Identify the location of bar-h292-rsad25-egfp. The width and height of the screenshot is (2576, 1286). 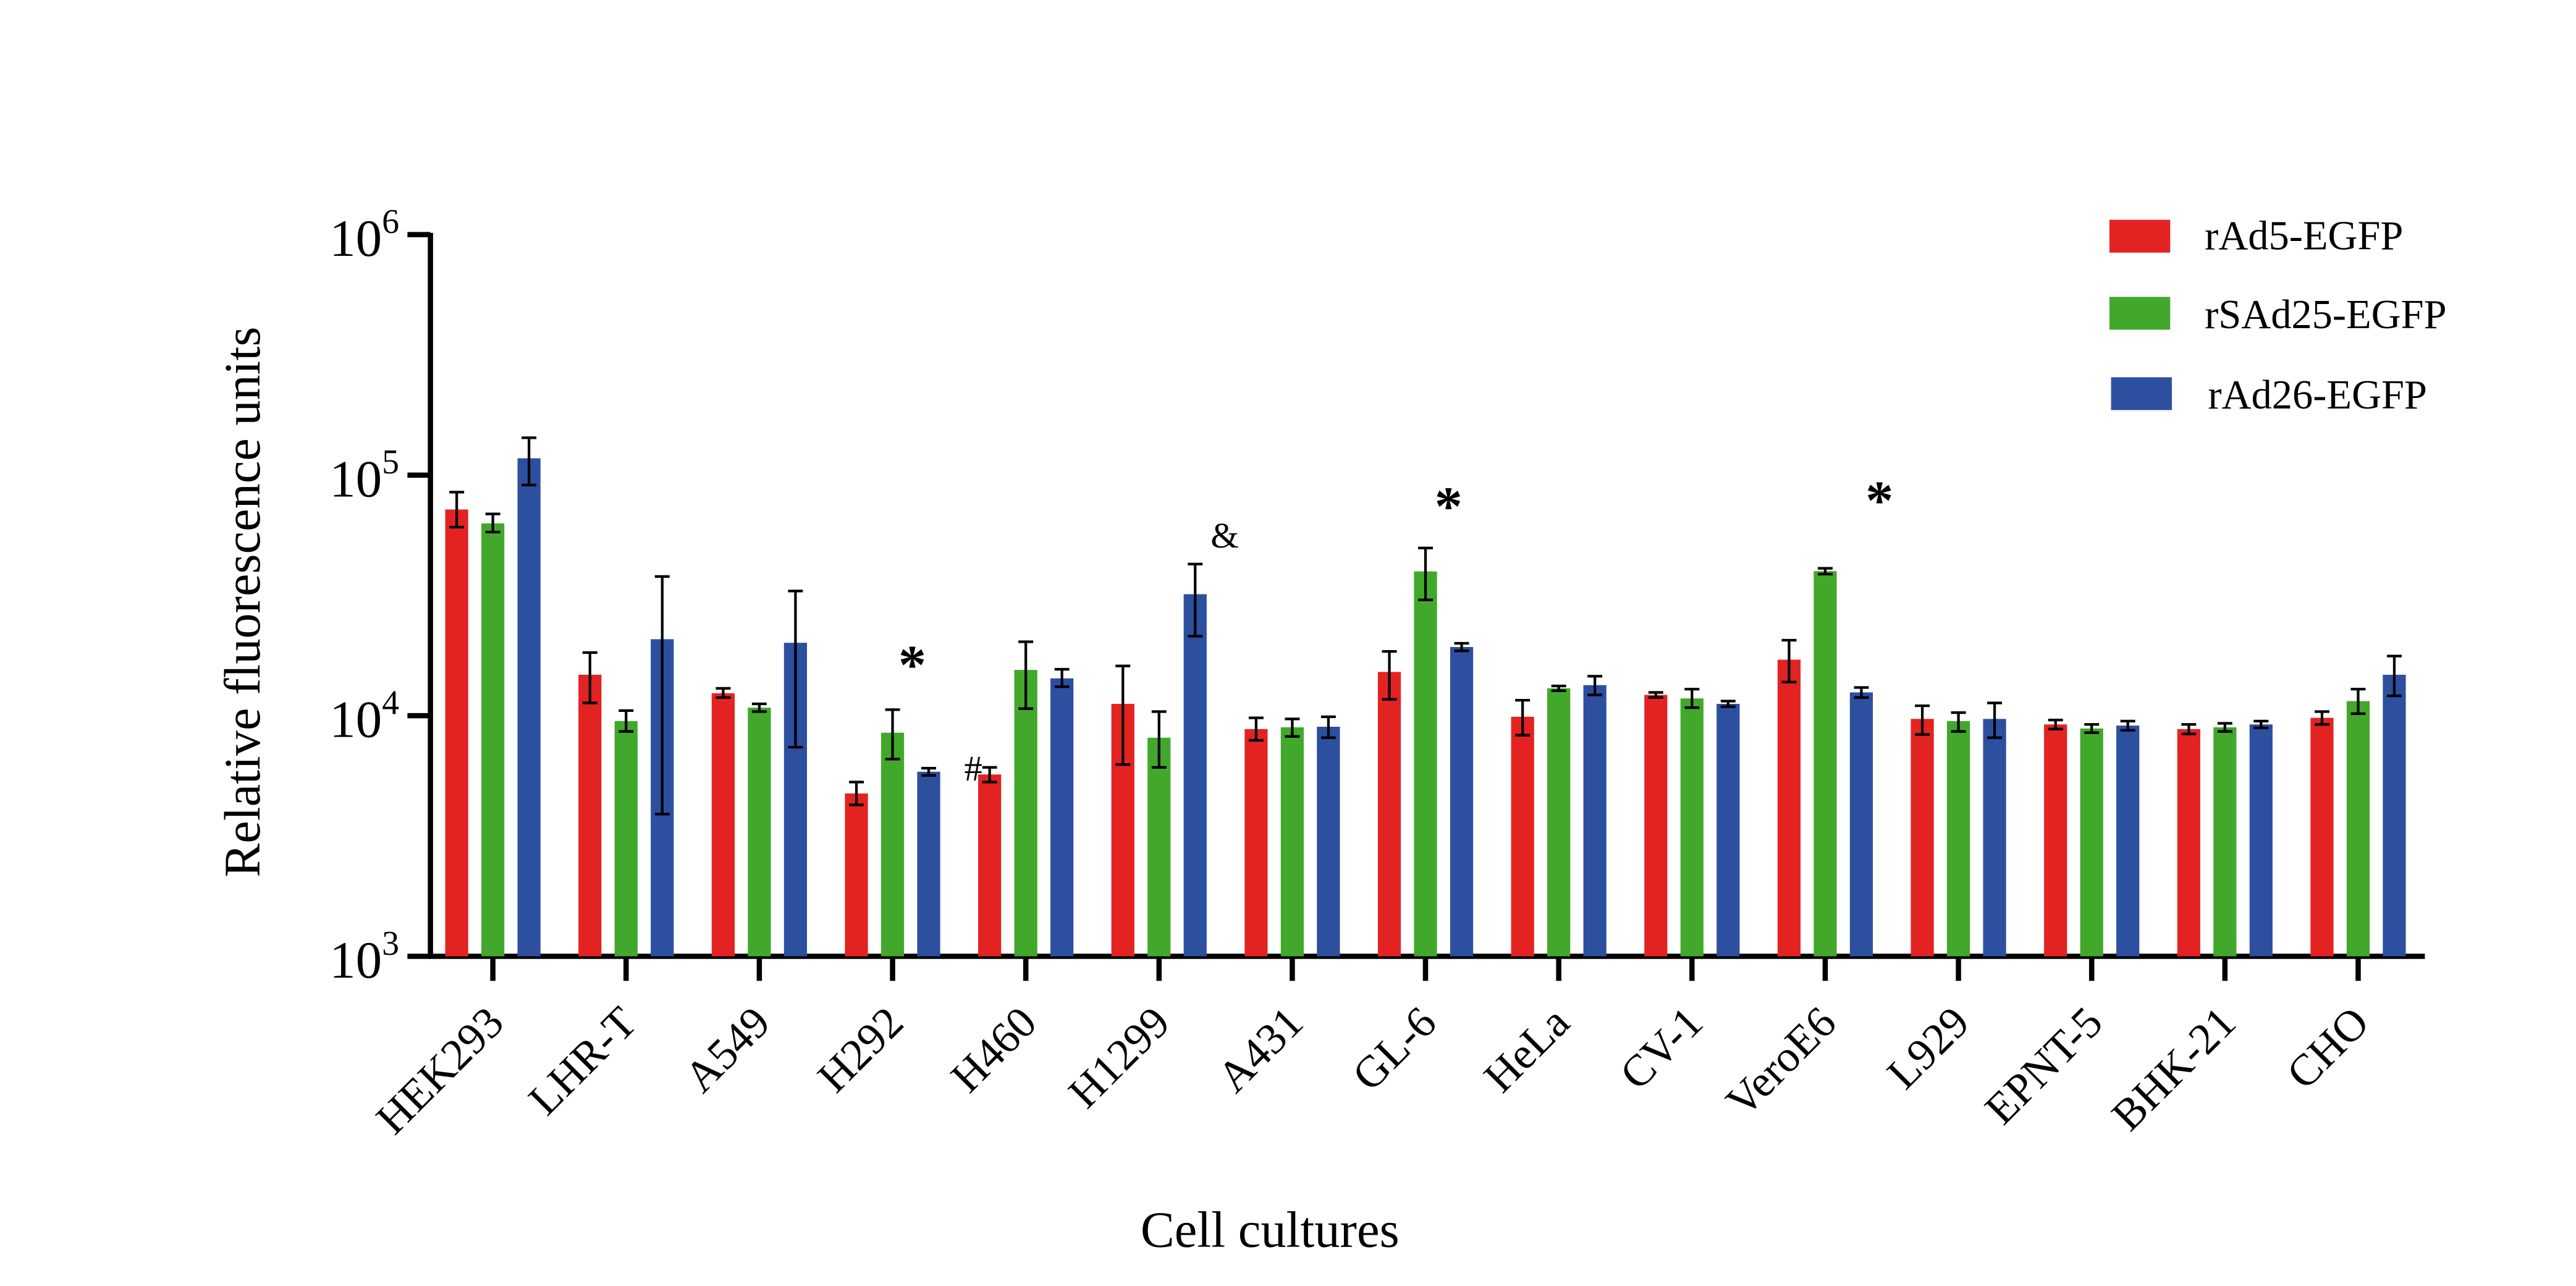
(892, 844).